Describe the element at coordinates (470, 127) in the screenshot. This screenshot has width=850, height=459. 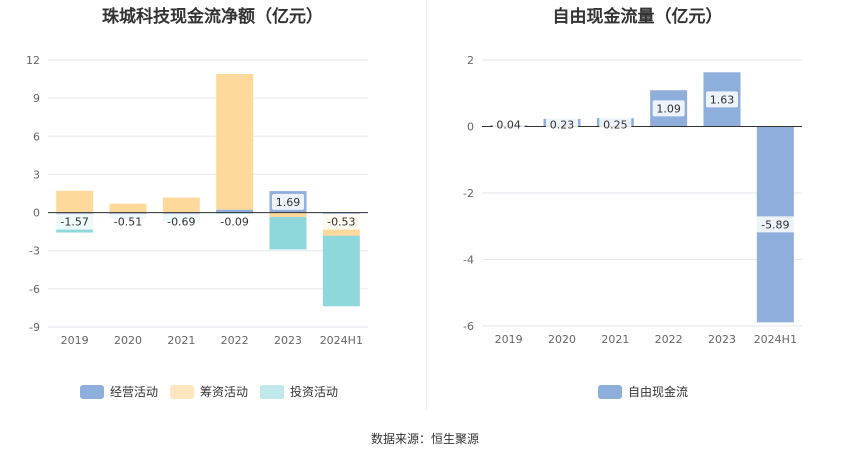
I see `chart-2-ytick-label: 0` at that location.